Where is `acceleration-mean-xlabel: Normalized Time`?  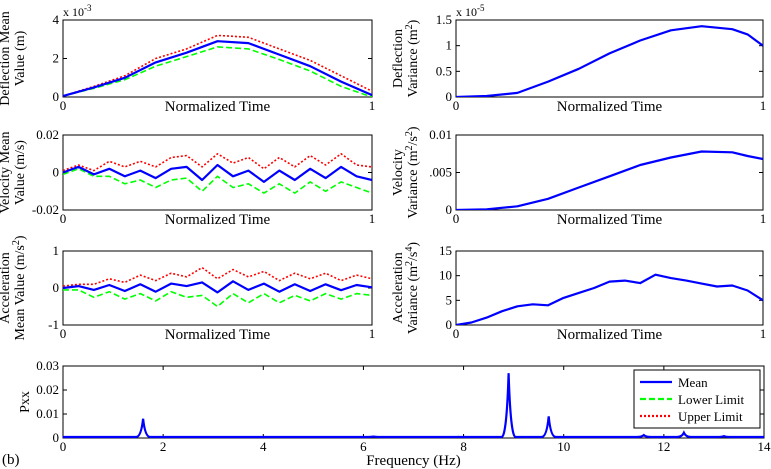 acceleration-mean-xlabel: Normalized Time is located at coordinates (218, 335).